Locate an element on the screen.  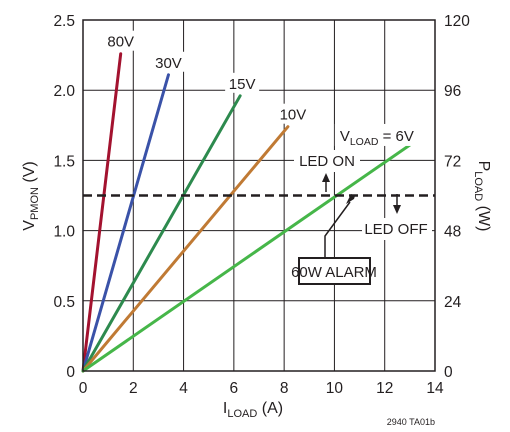
series-label-15v: 15V is located at coordinates (242, 84).